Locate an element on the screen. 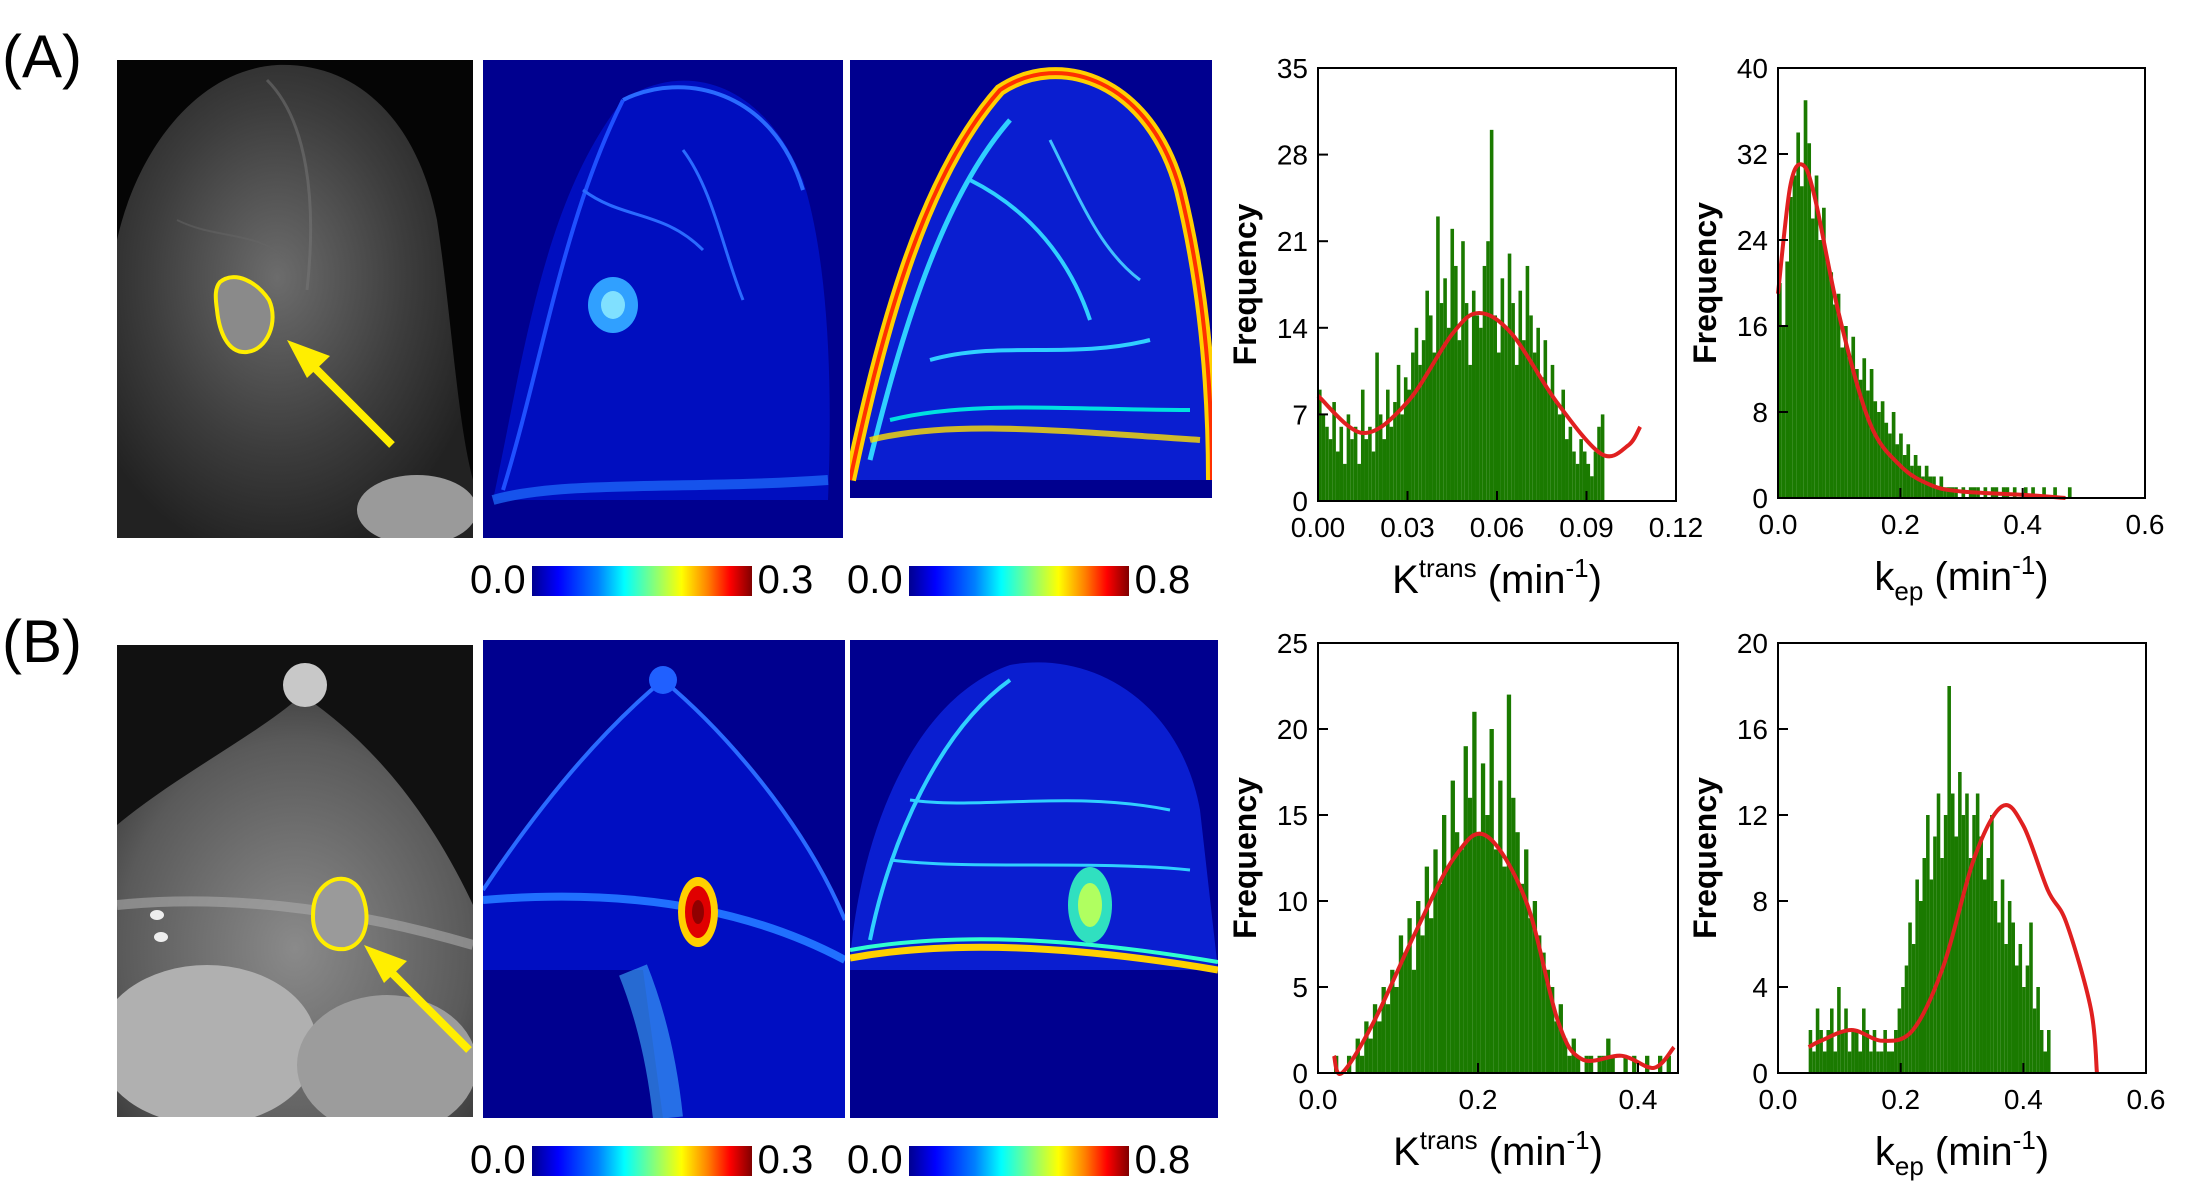 The width and height of the screenshot is (2191, 1183). x-tick-label: 0.2 is located at coordinates (1900, 524).